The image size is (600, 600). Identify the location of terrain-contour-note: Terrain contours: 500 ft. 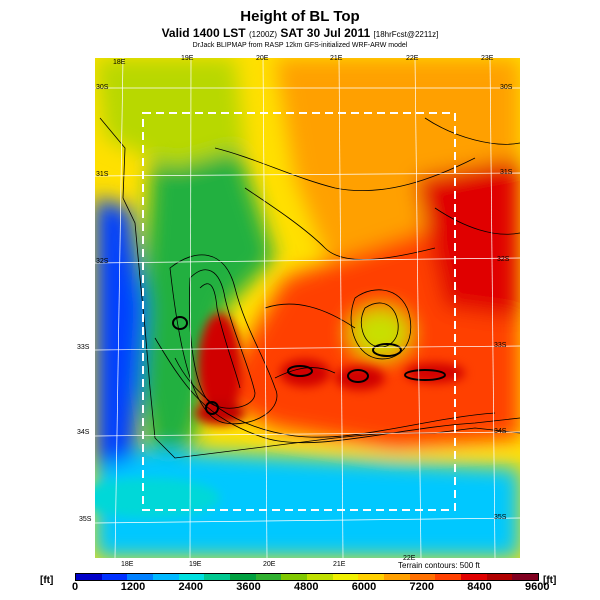
(439, 565).